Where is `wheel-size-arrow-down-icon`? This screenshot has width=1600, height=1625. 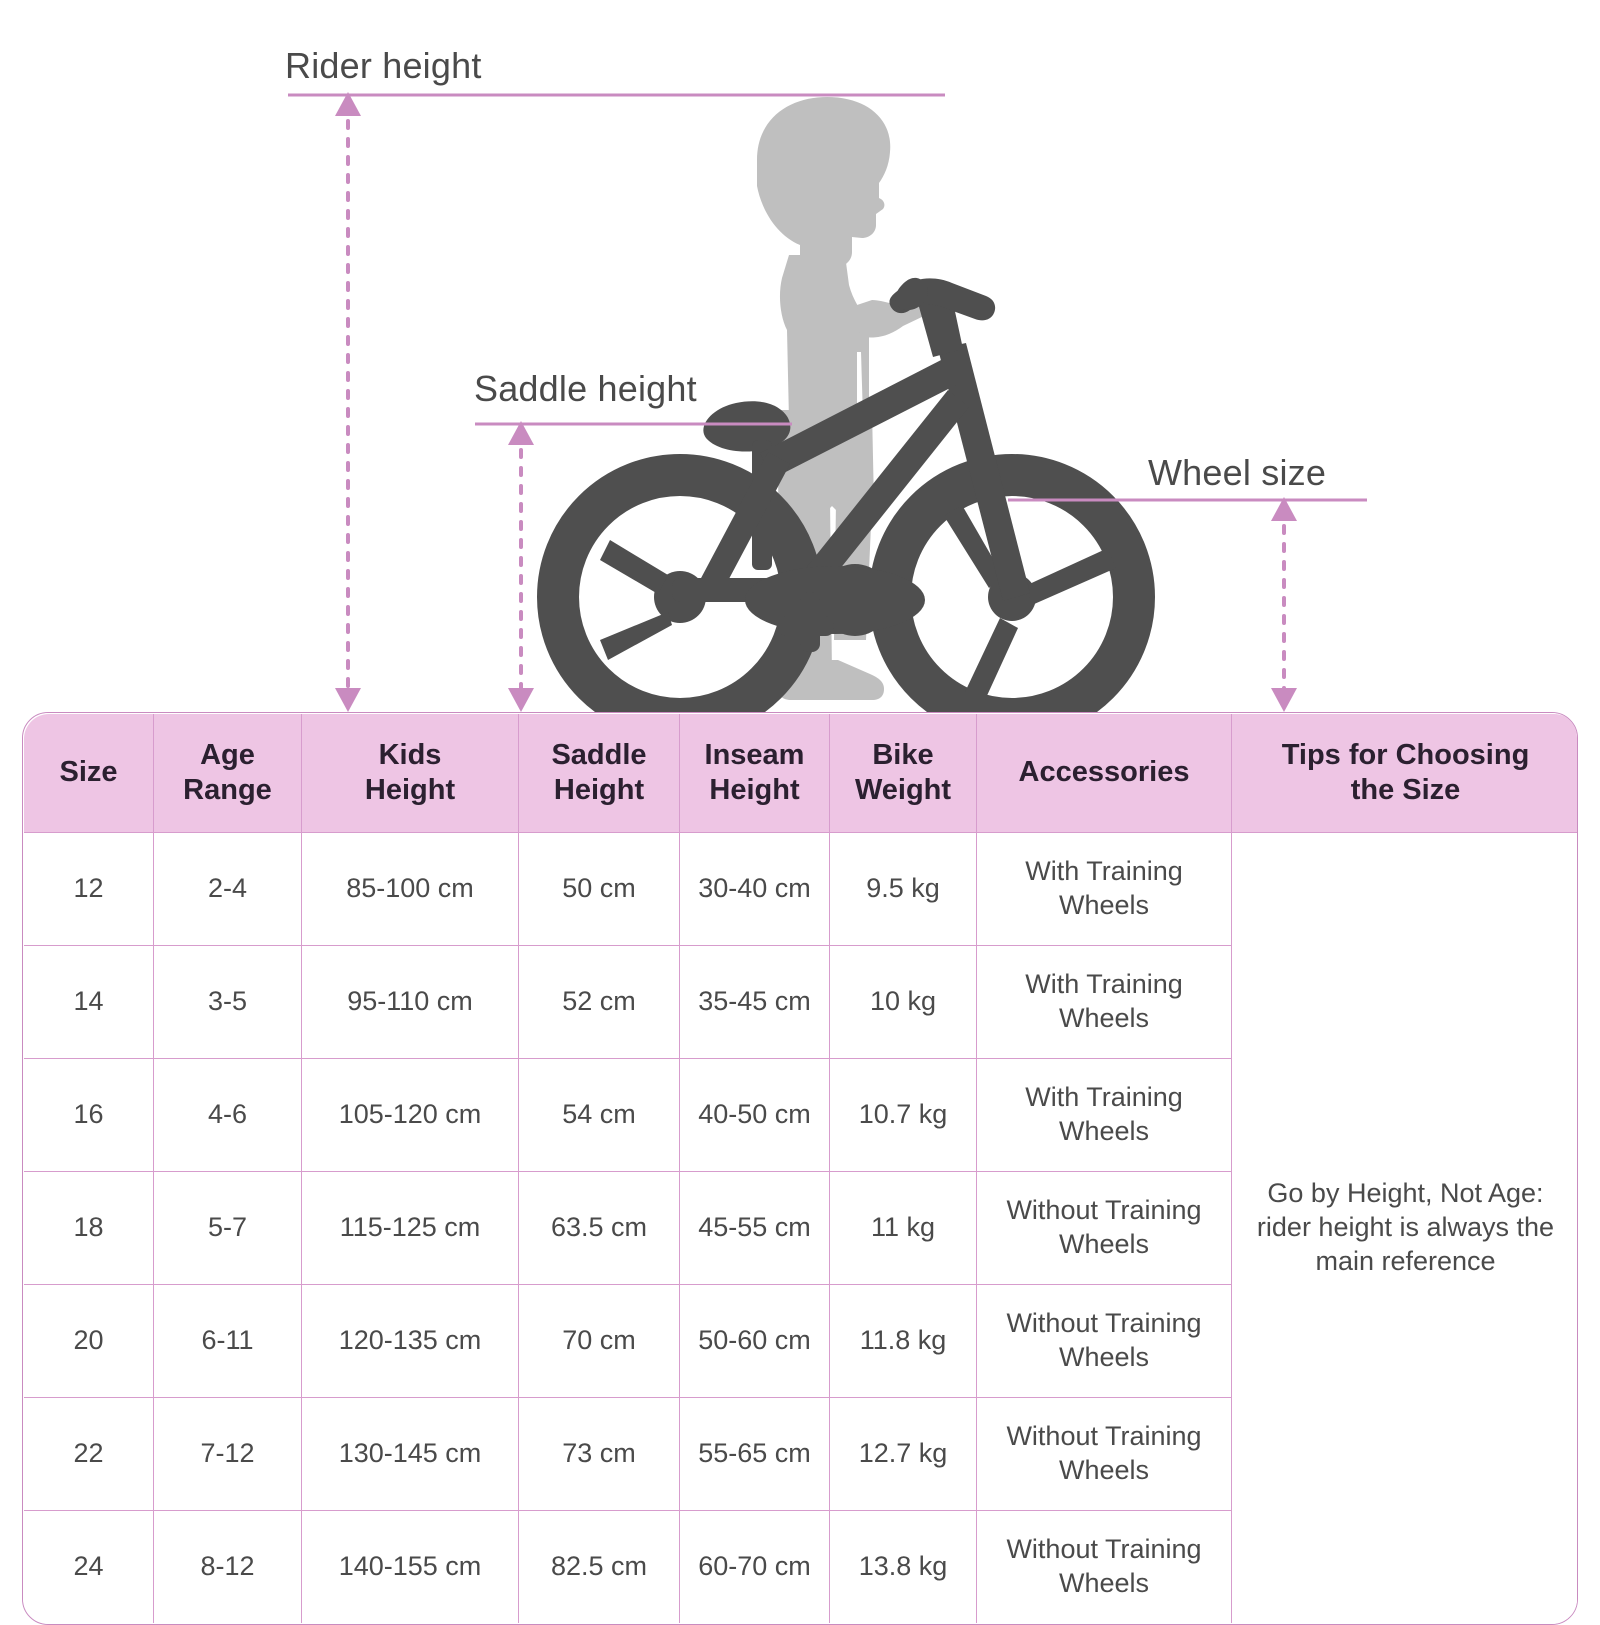
wheel-size-arrow-down-icon is located at coordinates (1284, 700).